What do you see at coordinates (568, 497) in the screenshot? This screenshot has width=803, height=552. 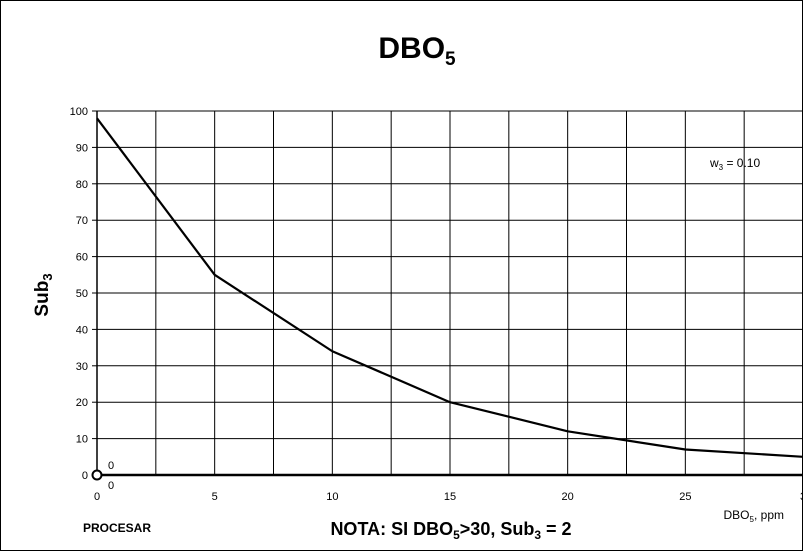 I see `x-tick-label-4: 20` at bounding box center [568, 497].